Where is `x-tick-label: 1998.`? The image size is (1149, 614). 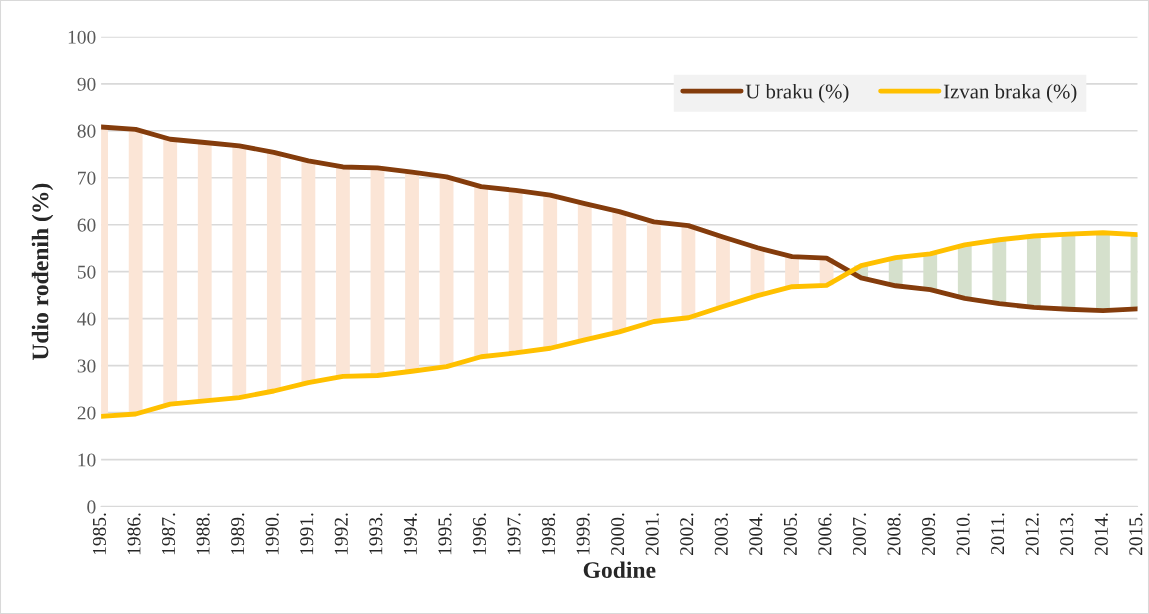 x-tick-label: 1998. is located at coordinates (548, 534).